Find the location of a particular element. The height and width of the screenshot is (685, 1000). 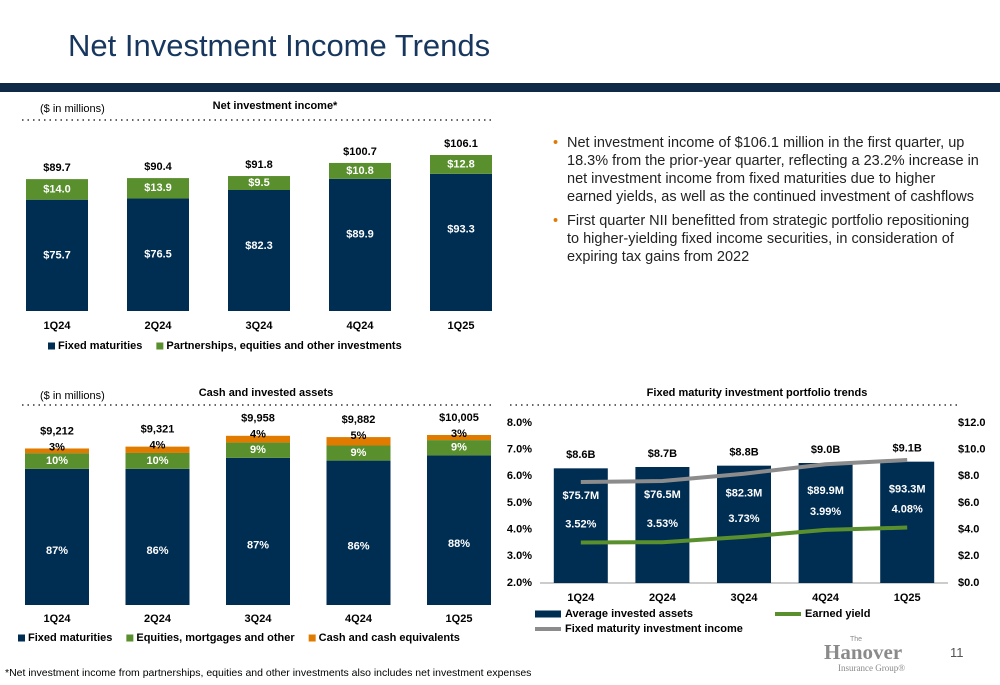

data-label: $75.7 is located at coordinates (57, 256).